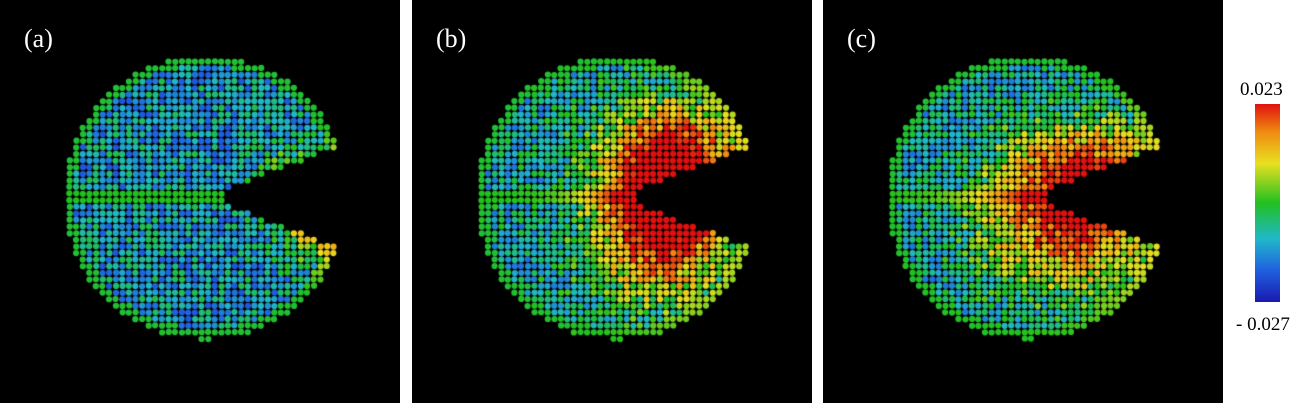 This screenshot has width=1299, height=403. Describe the element at coordinates (451, 38) in the screenshot. I see `panel-label-b: (b)` at that location.